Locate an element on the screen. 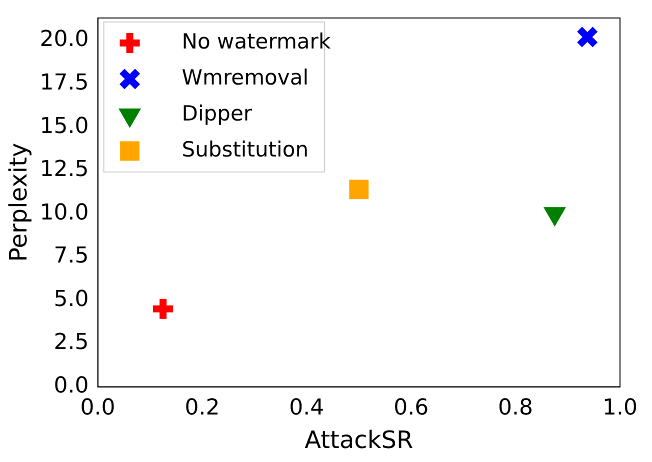 The height and width of the screenshot is (462, 652). legend-label: Substitution is located at coordinates (245, 149).